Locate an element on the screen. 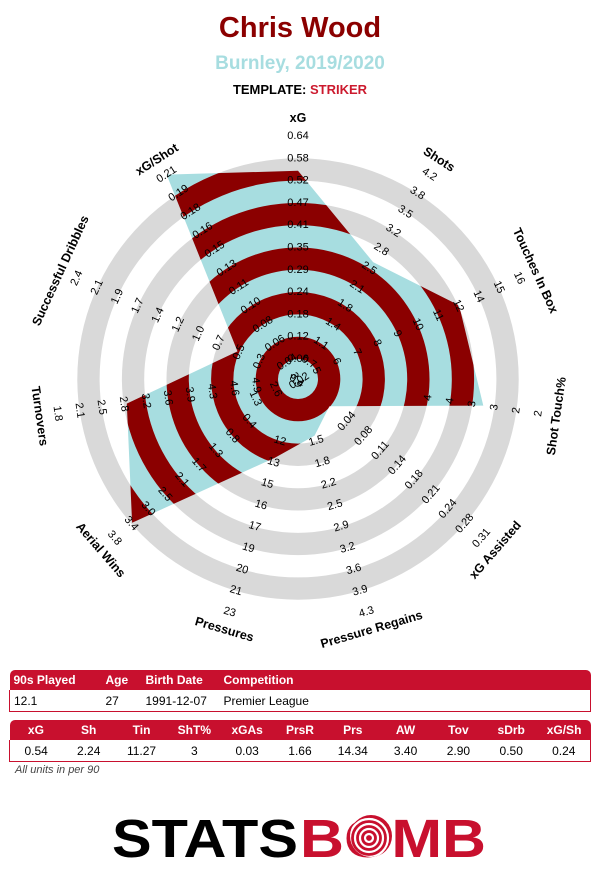 The image size is (600, 880). radar-tick-label: 7 is located at coordinates (356, 352).